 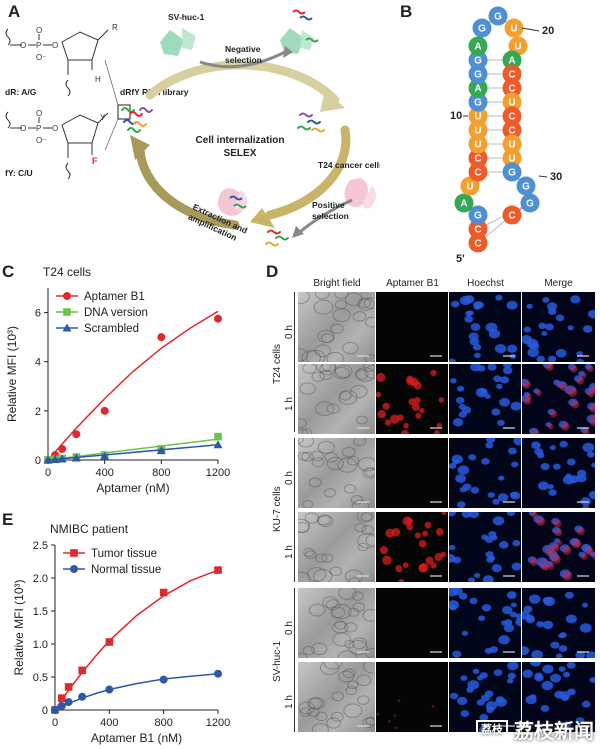 I want to click on col-header-merge: Merge, so click(x=558, y=283).